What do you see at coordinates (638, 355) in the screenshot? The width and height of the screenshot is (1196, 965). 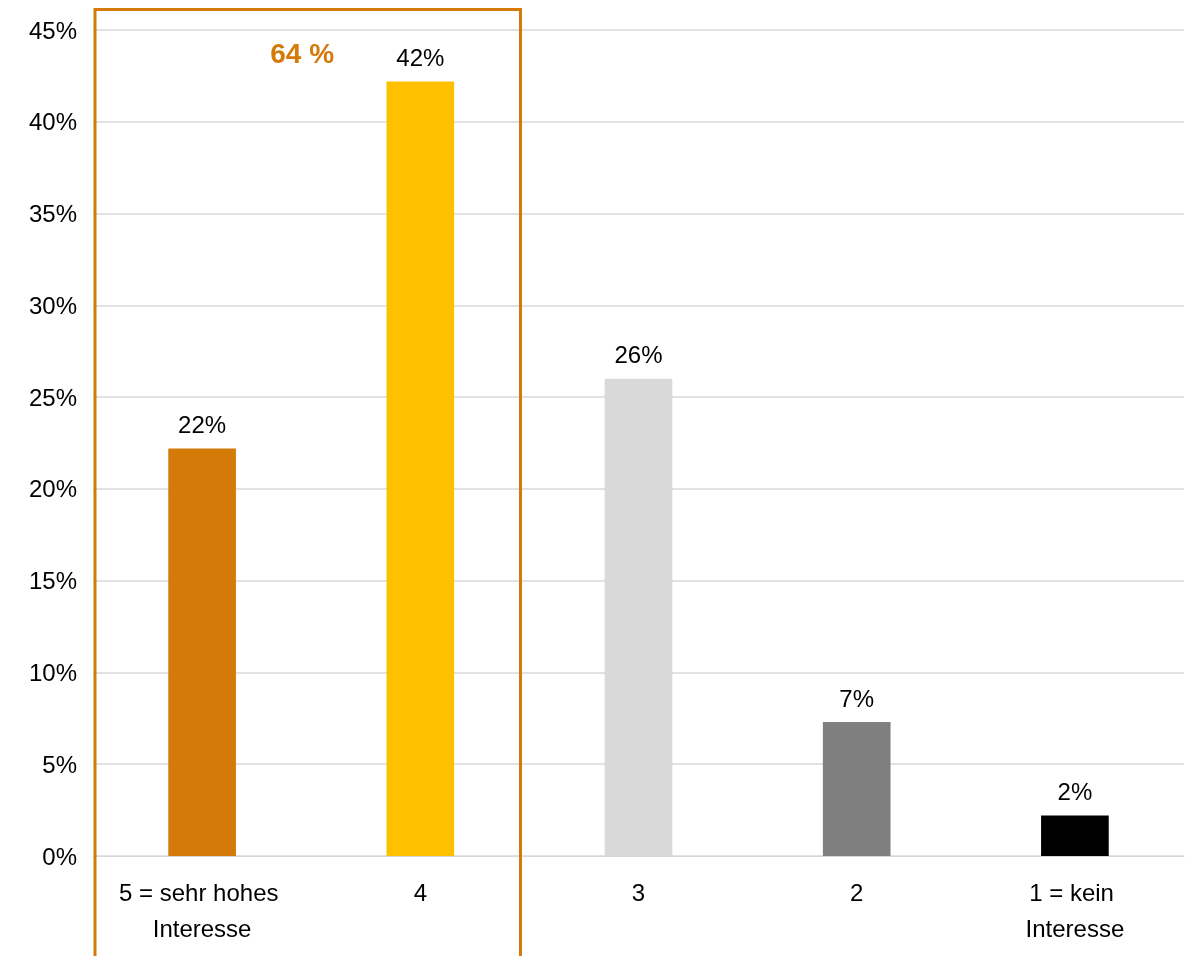 I see `data-label: 26%` at bounding box center [638, 355].